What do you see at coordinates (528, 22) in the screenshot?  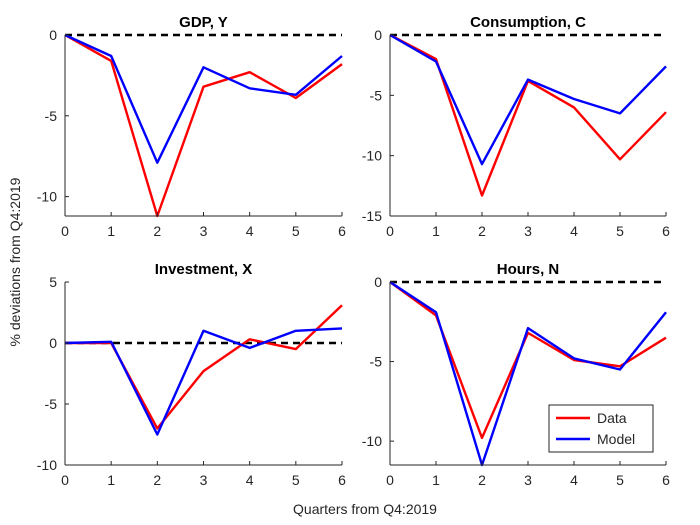 I see `chart-title: Consumption, C` at bounding box center [528, 22].